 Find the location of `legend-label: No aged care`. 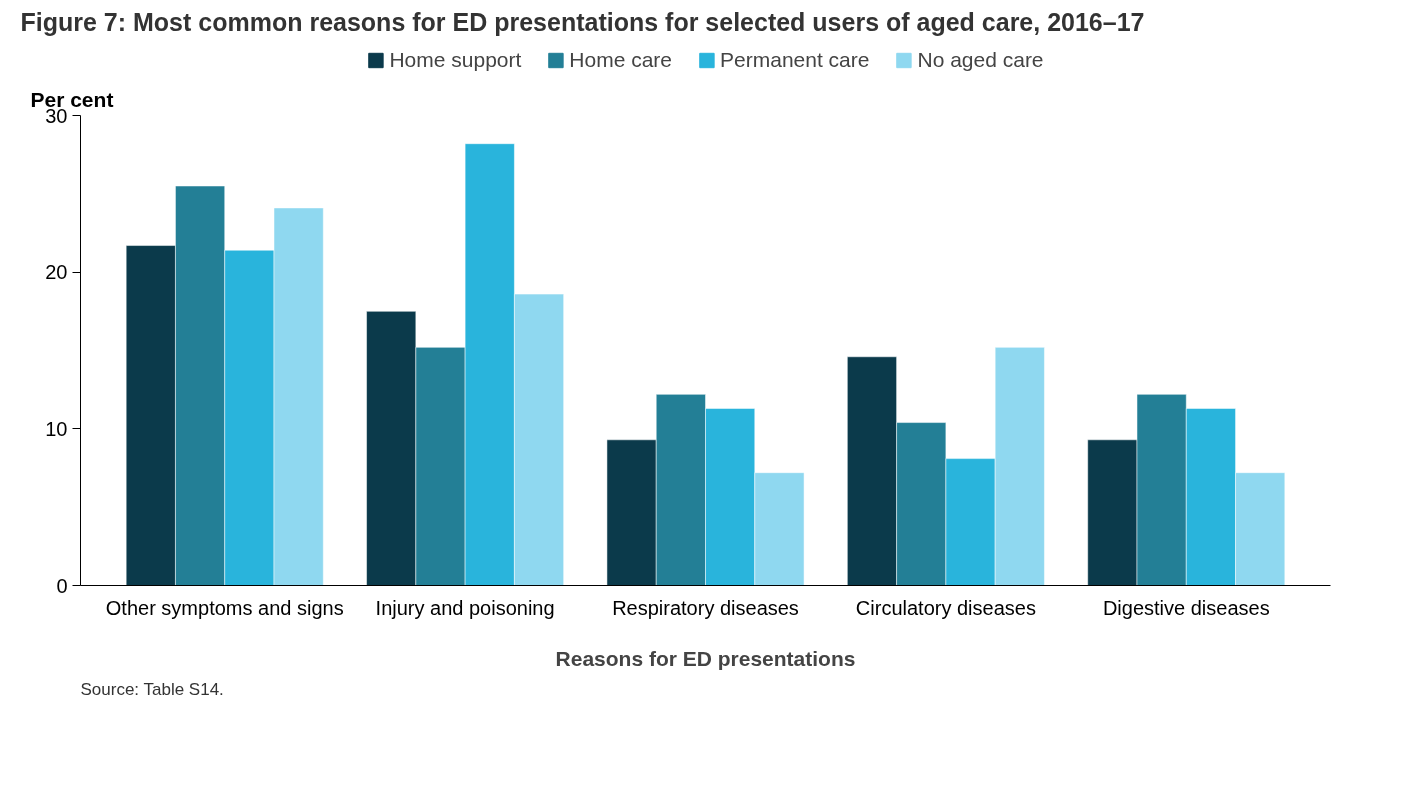

legend-label: No aged care is located at coordinates (980, 60).